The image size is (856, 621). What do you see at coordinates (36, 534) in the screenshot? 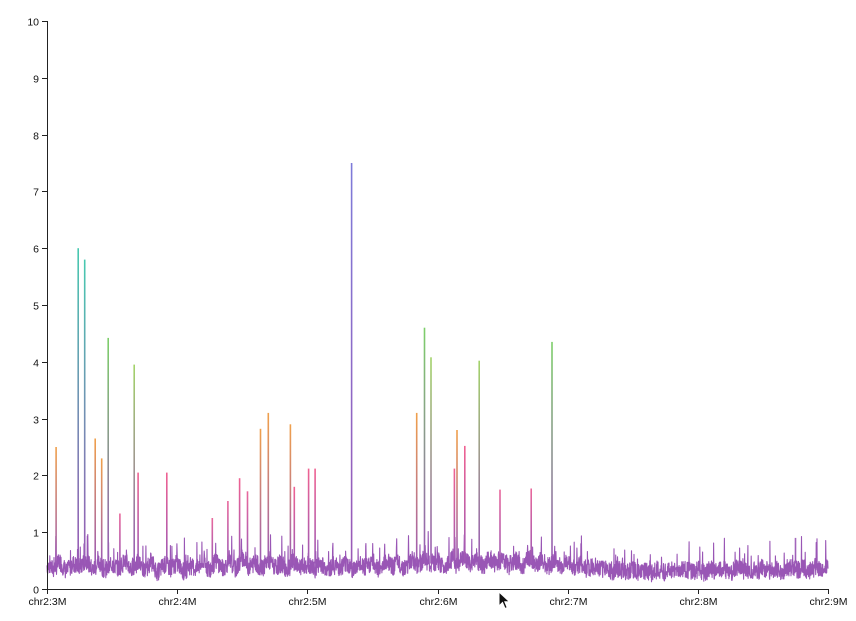
I see `y-tick-label: 1` at bounding box center [36, 534].